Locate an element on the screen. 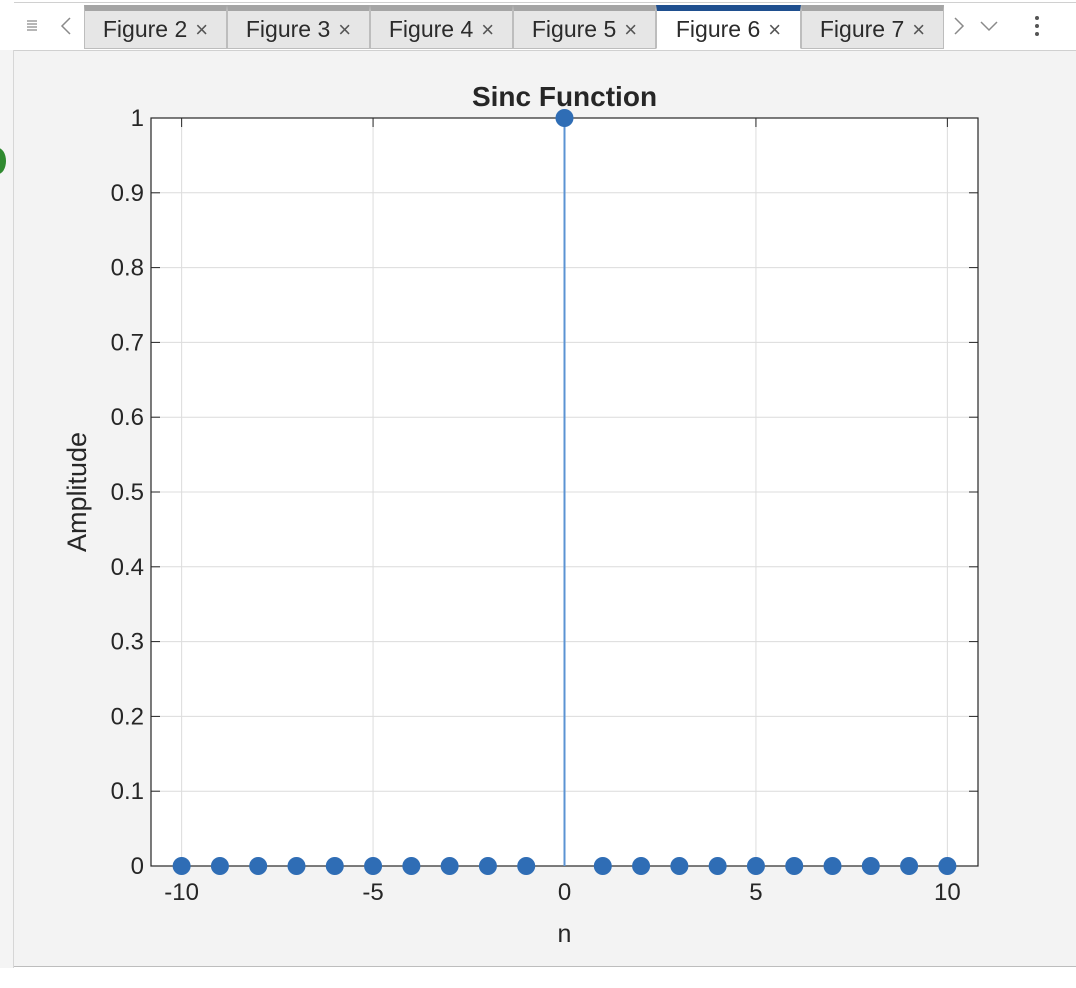 The image size is (1076, 988). y-tick-label: 0 is located at coordinates (137, 866).